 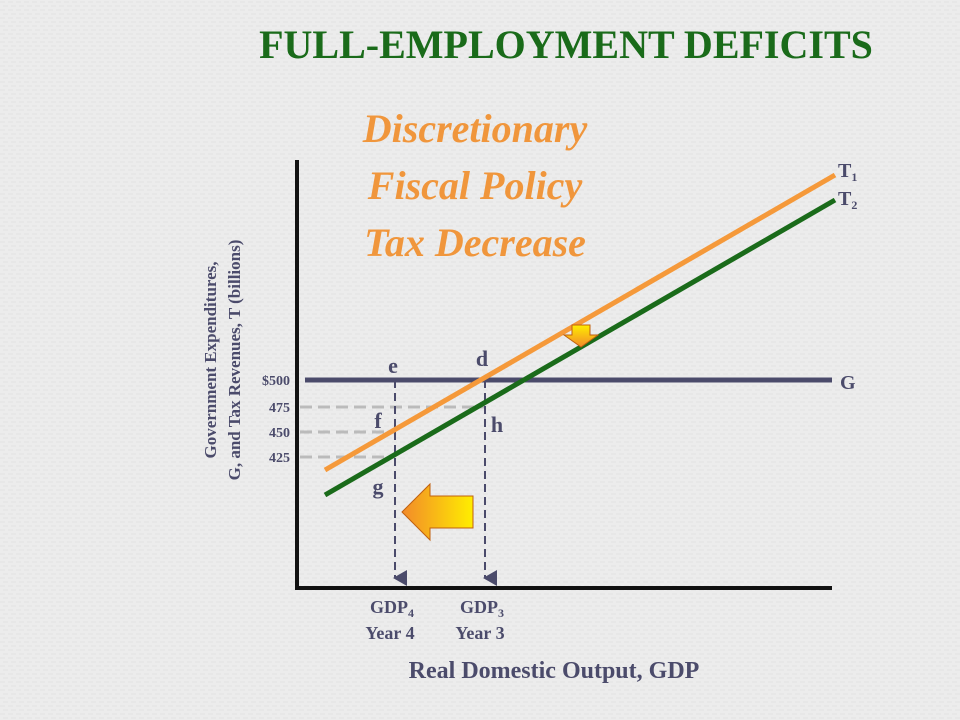 I want to click on point-label: e, so click(x=393, y=365).